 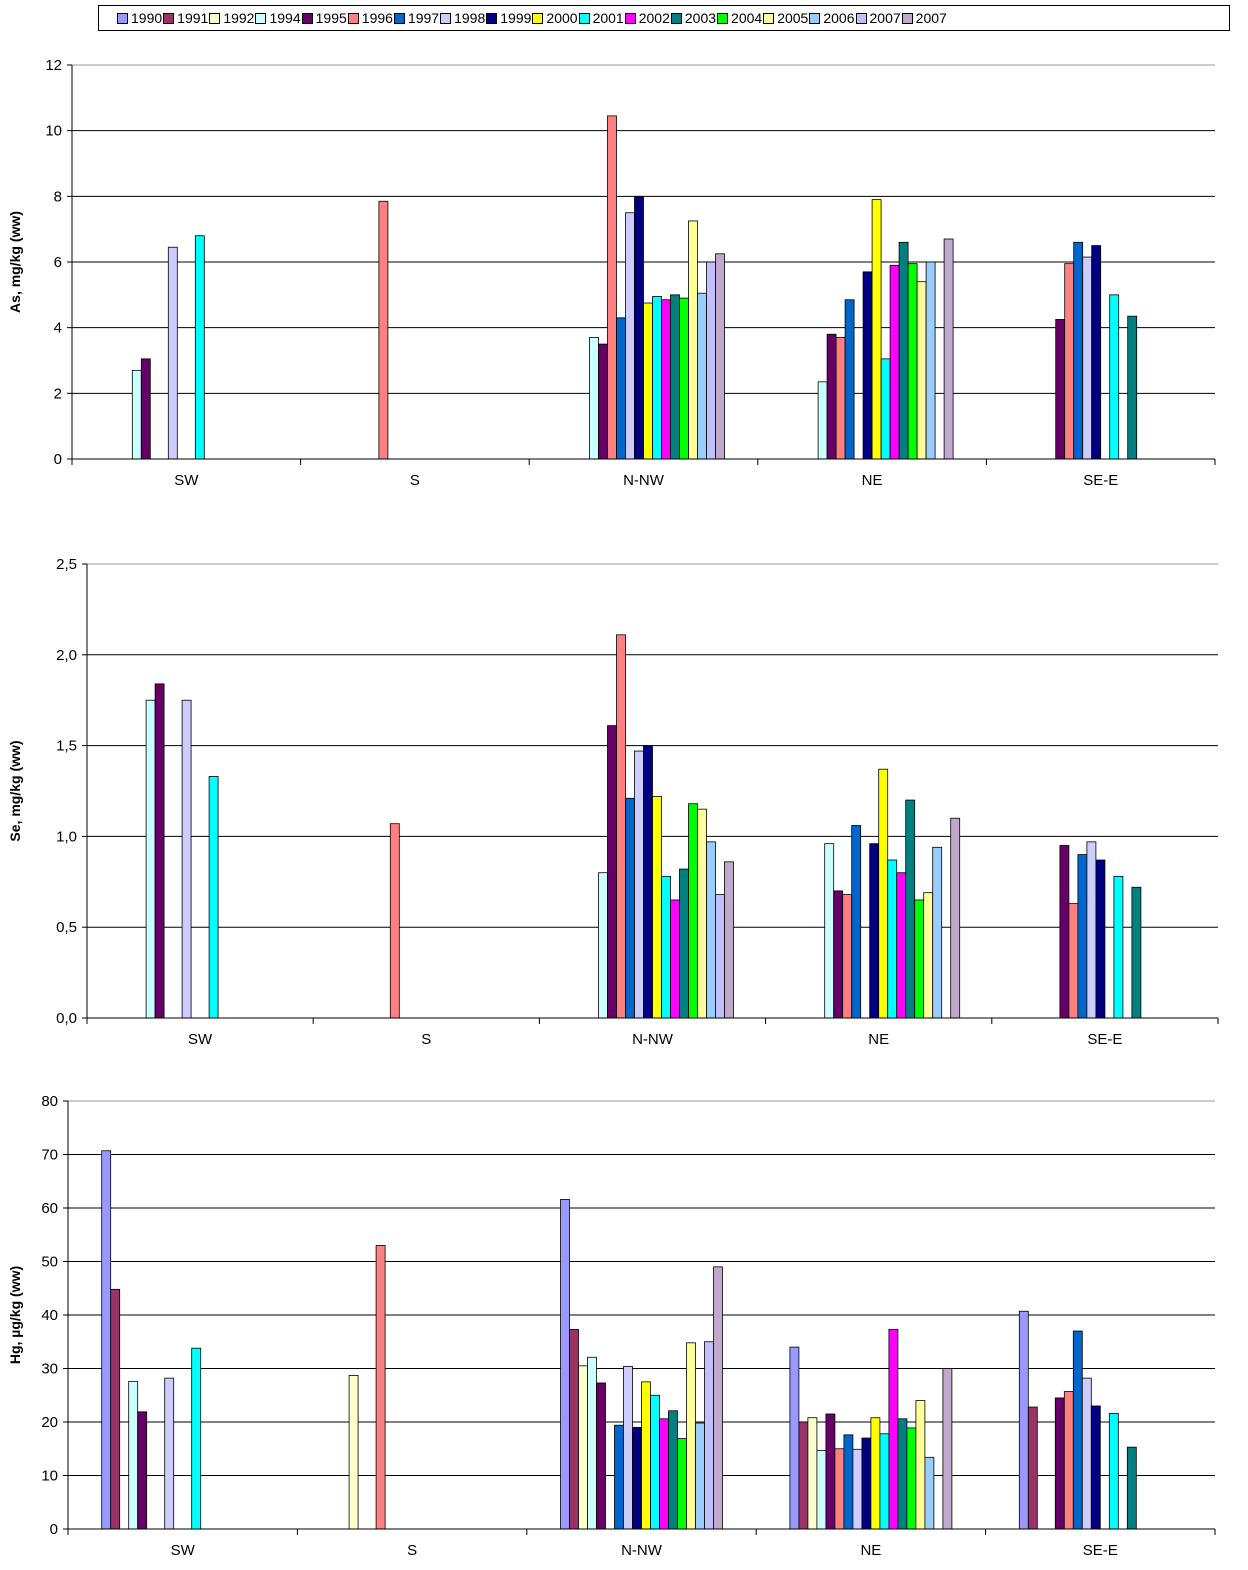 I want to click on legend-item: 1991, so click(x=185, y=18).